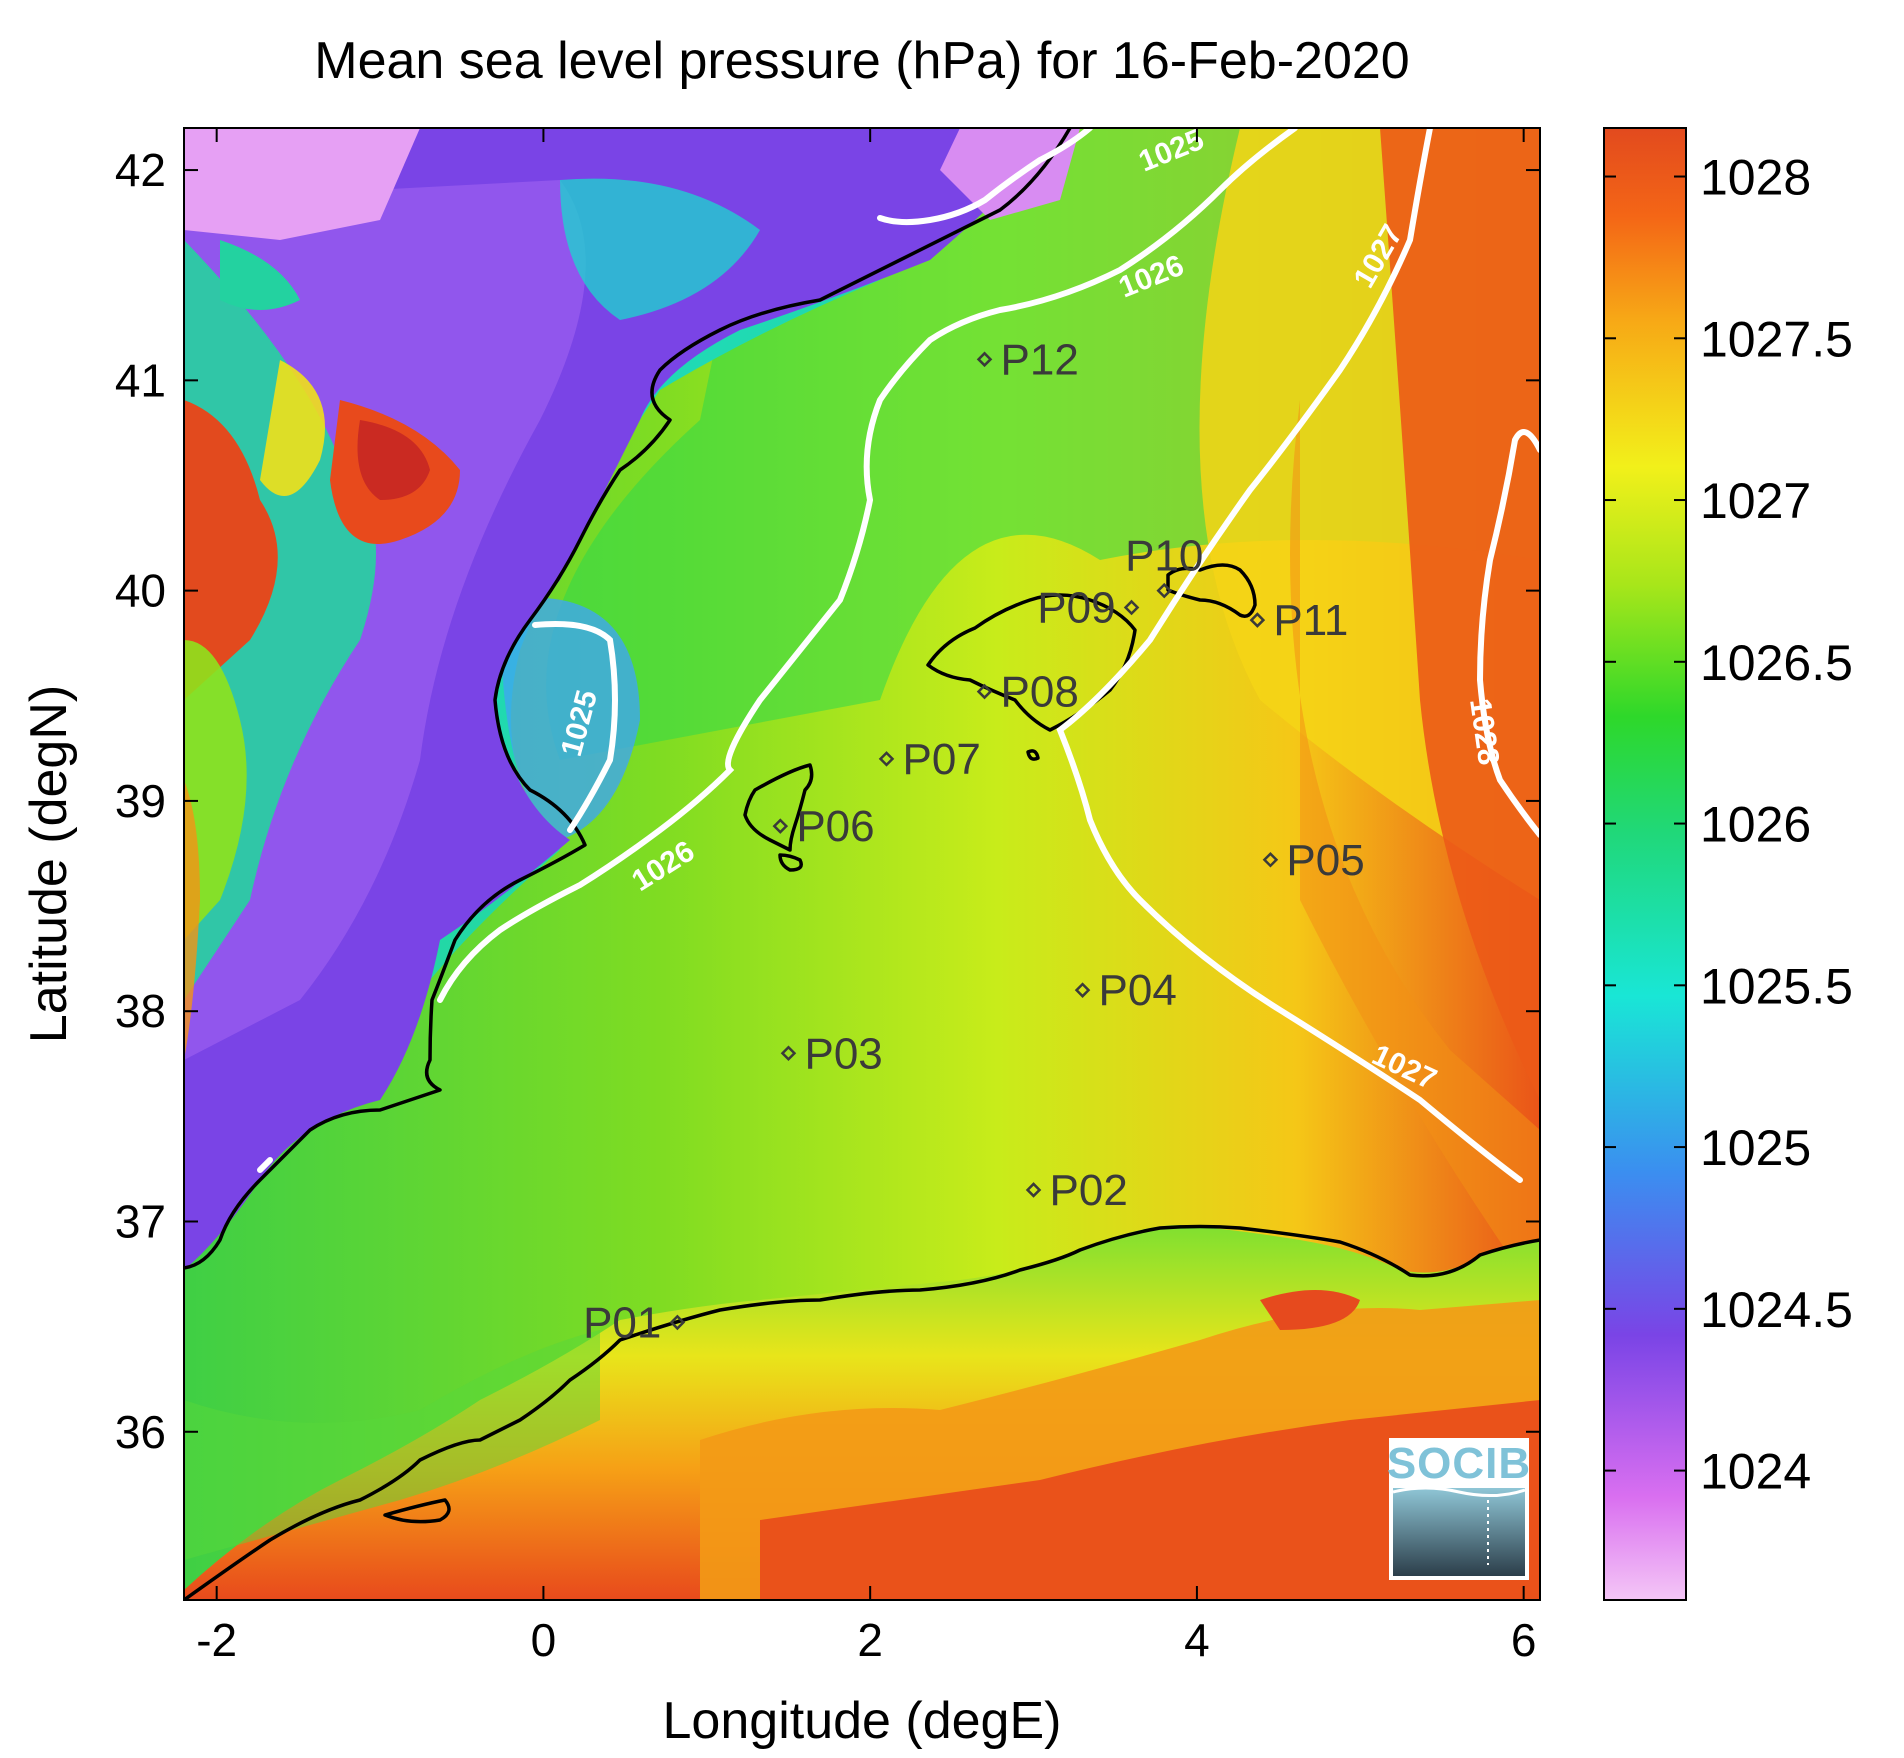 The image size is (1904, 1758). I want to click on x-tick-label: 4, so click(1197, 1640).